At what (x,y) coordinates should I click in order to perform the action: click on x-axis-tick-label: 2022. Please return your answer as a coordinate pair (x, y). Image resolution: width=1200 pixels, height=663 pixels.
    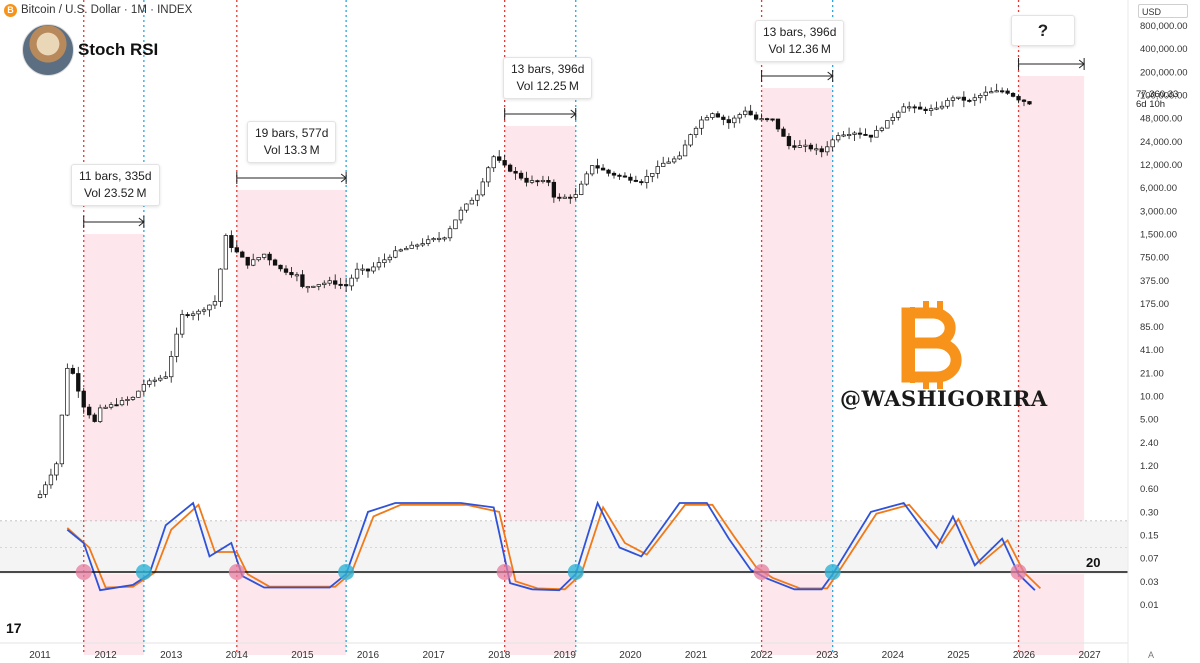
    Looking at the image, I should click on (761, 655).